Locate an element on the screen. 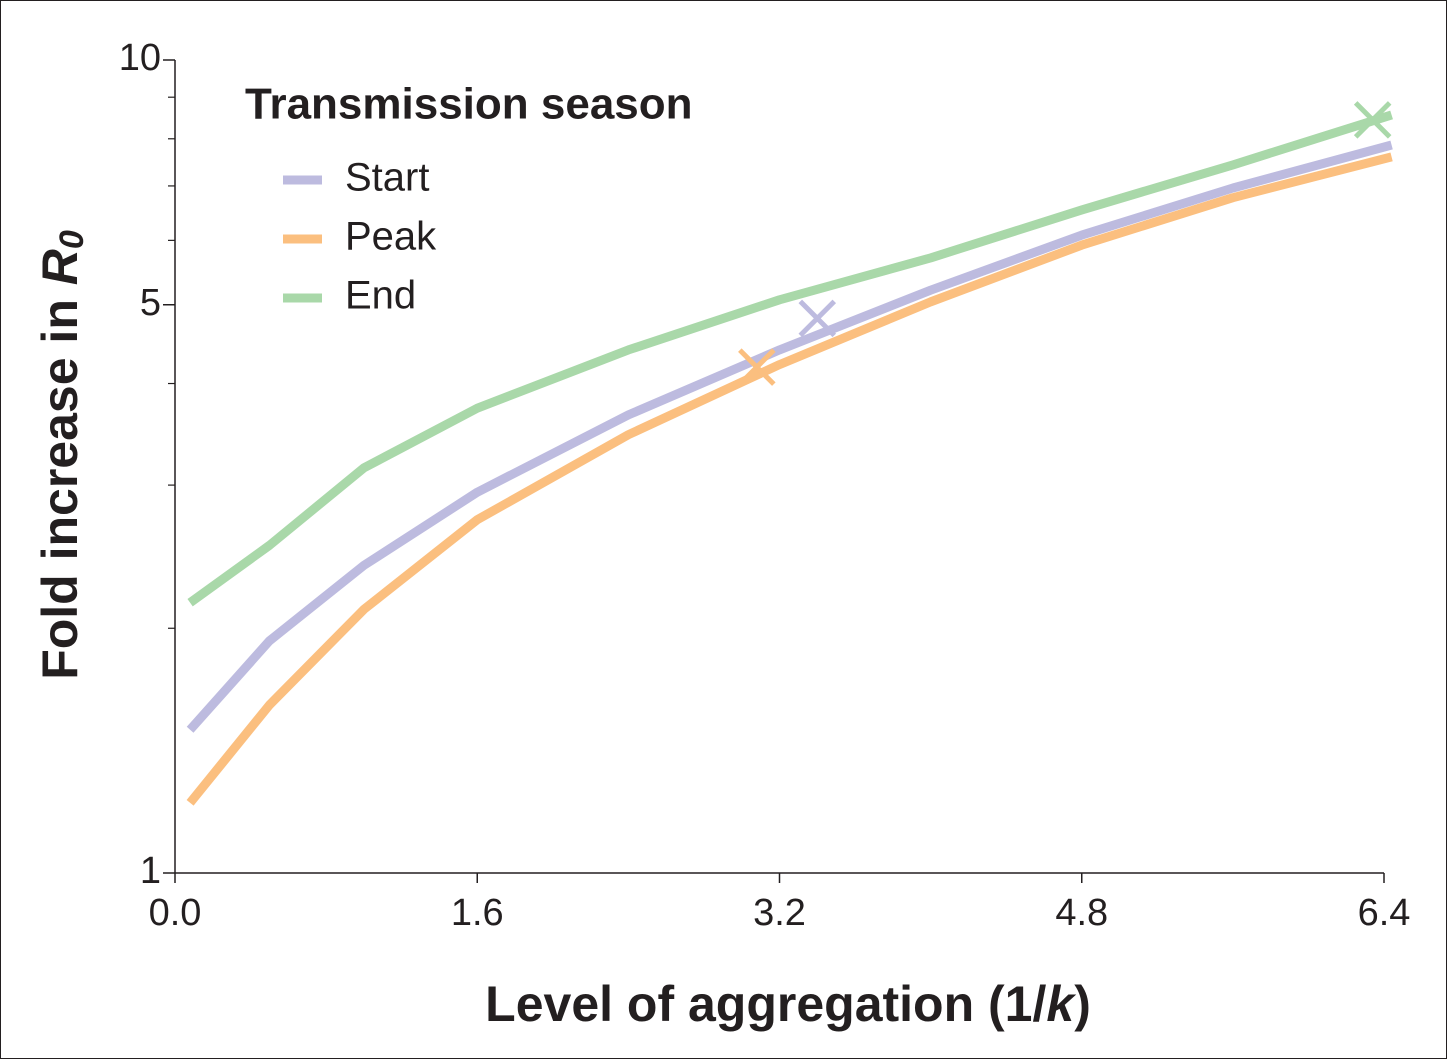  y-label-italic: R is located at coordinates (60, 267).